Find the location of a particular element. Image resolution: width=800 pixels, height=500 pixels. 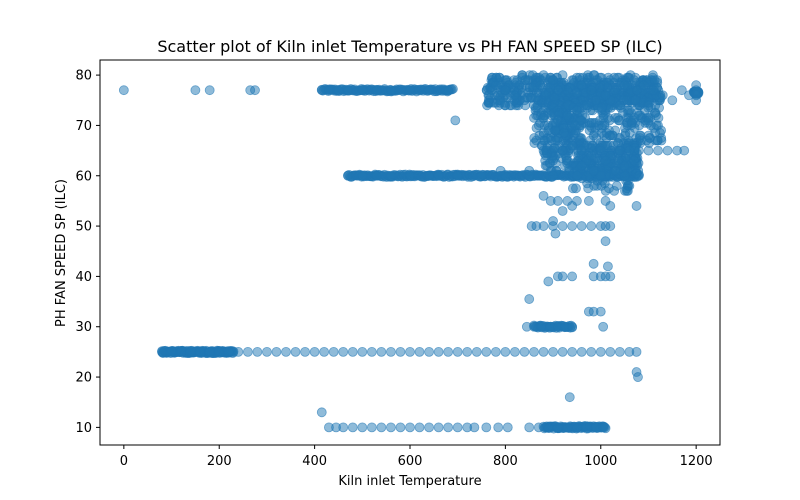

y-axis: 10 20 30 40 50 60 70 80 is located at coordinates (87, 252).